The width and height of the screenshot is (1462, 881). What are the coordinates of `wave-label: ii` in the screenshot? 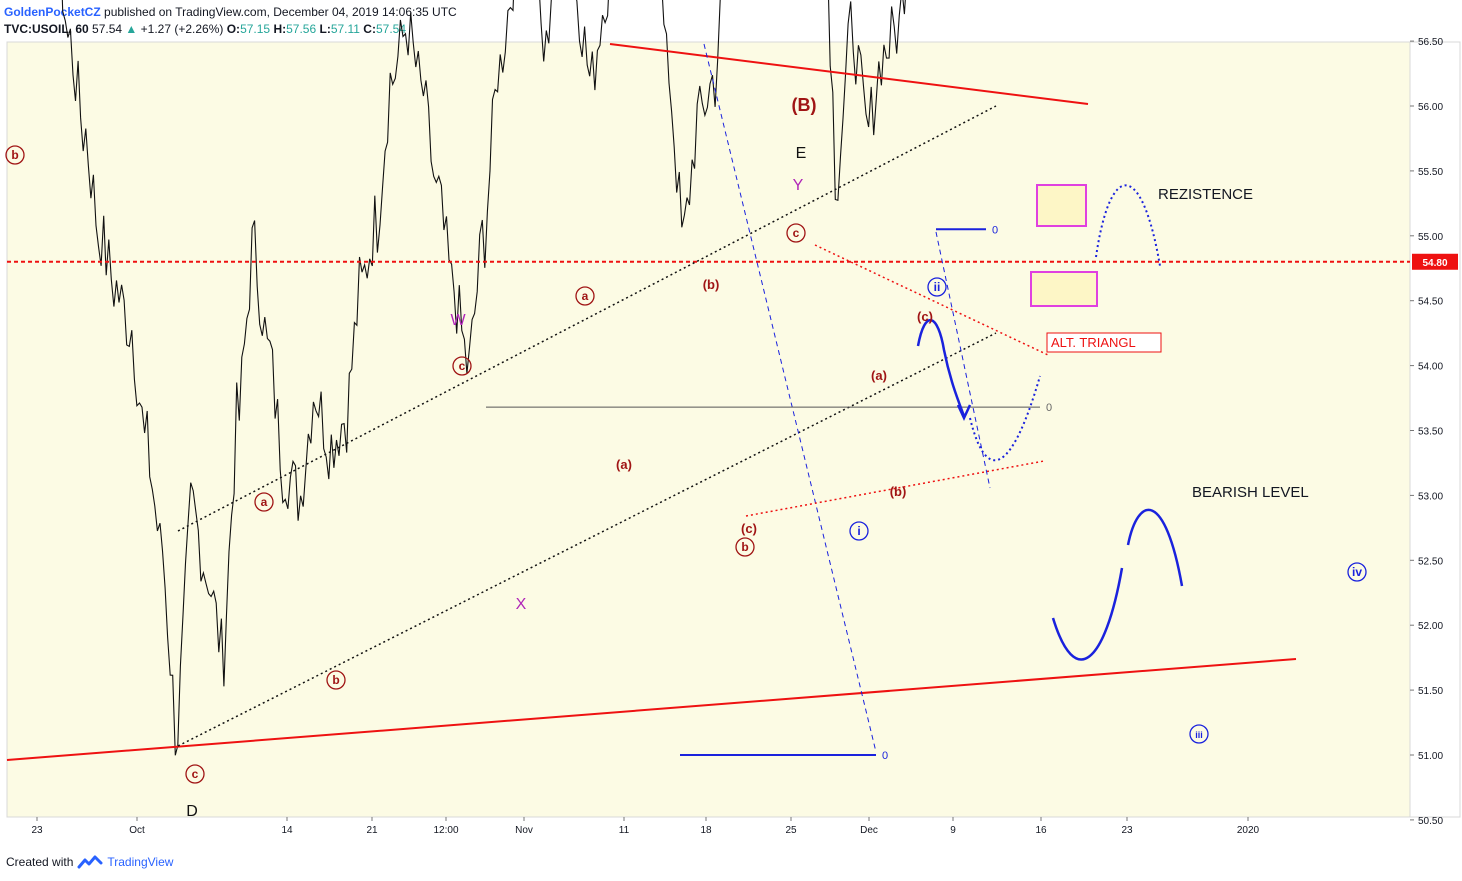 It's located at (937, 287).